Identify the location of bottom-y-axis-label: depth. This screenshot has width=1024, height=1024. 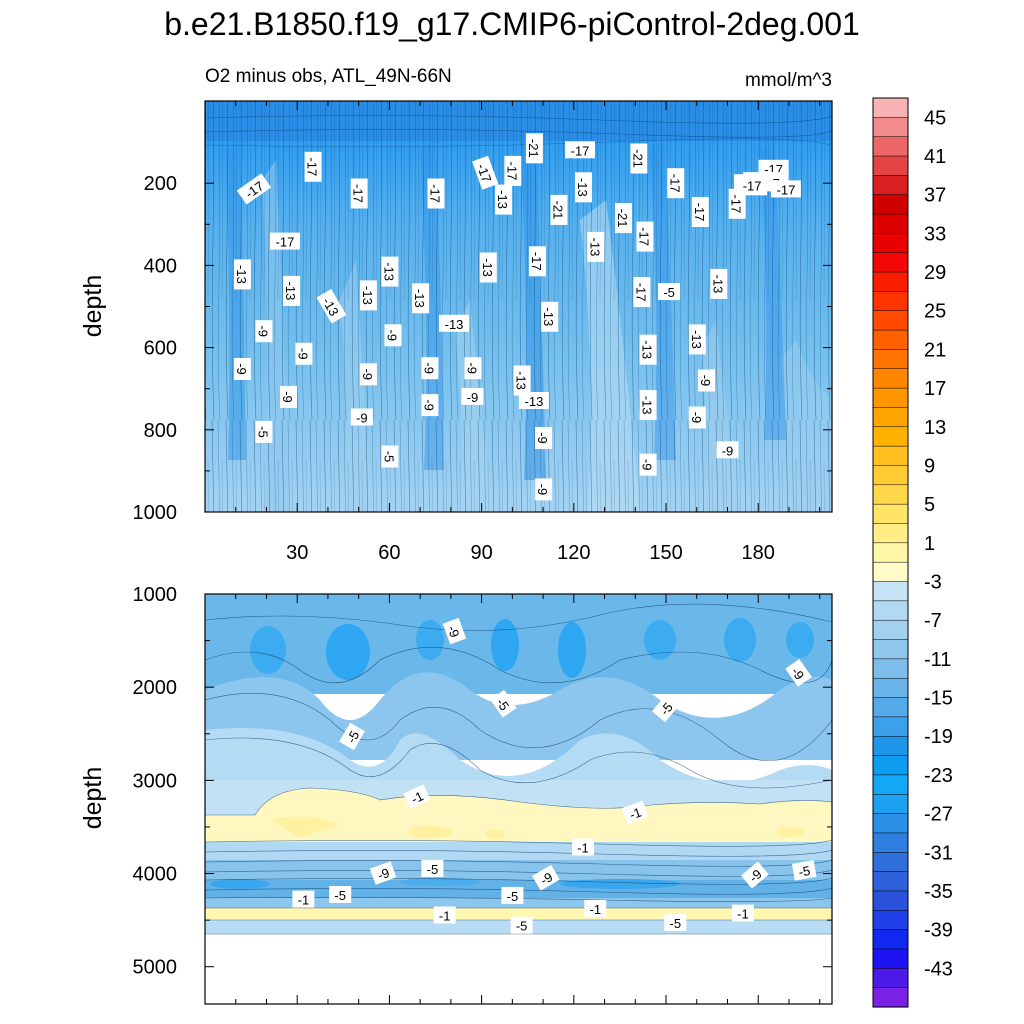
(93, 798).